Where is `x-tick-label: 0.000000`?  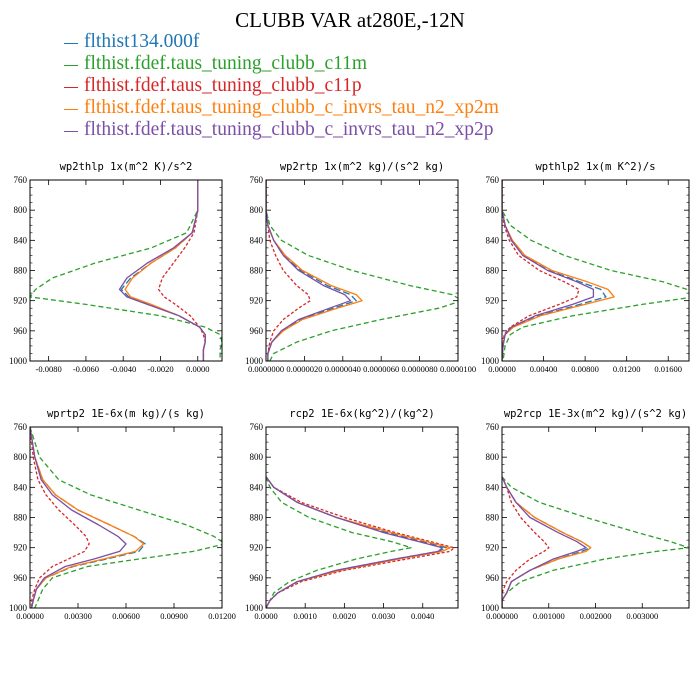 x-tick-label: 0.000000 is located at coordinates (502, 616).